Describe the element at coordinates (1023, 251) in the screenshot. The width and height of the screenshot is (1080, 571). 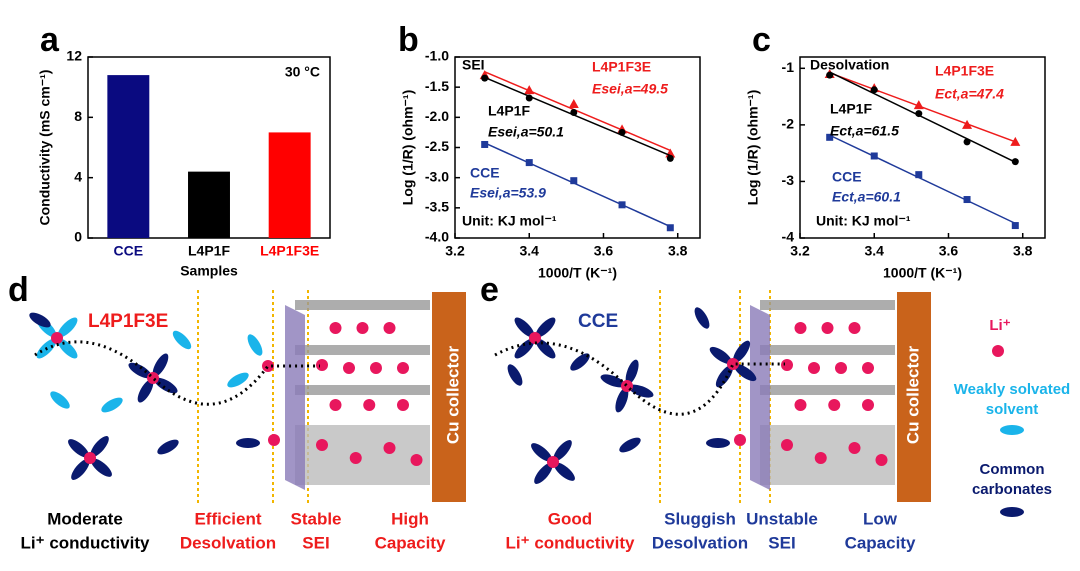
I see `x-tick-label: 3.8` at that location.